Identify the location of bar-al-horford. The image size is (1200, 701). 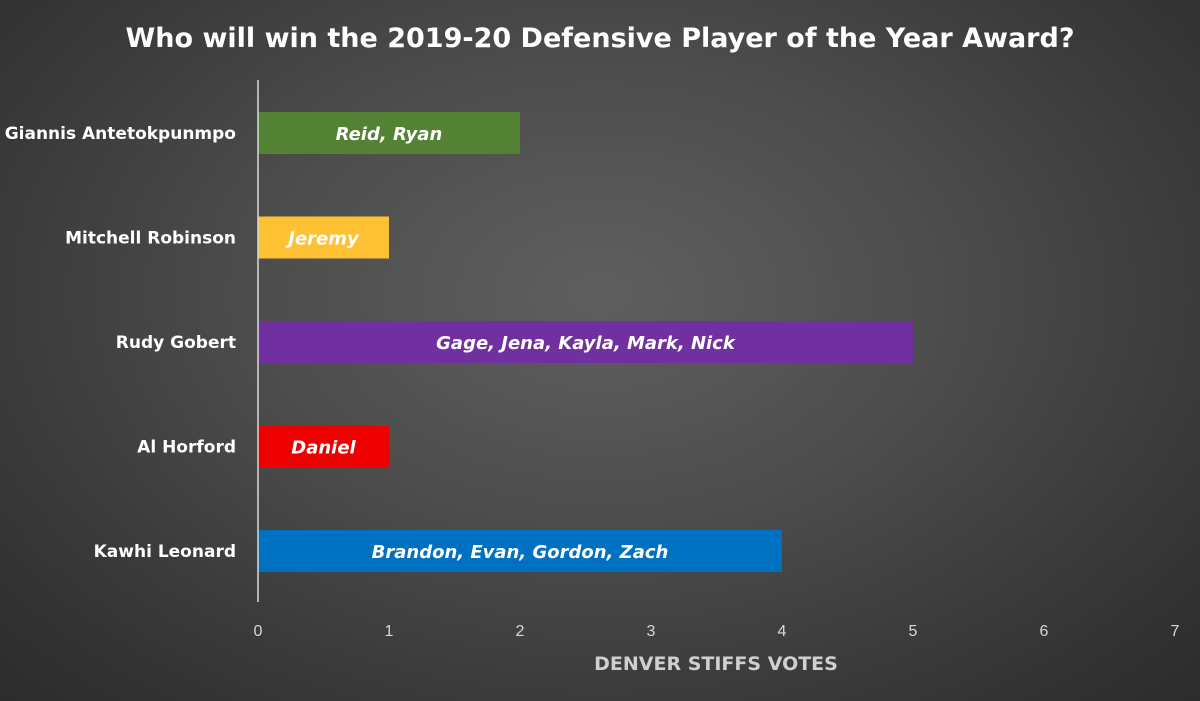
(323, 446).